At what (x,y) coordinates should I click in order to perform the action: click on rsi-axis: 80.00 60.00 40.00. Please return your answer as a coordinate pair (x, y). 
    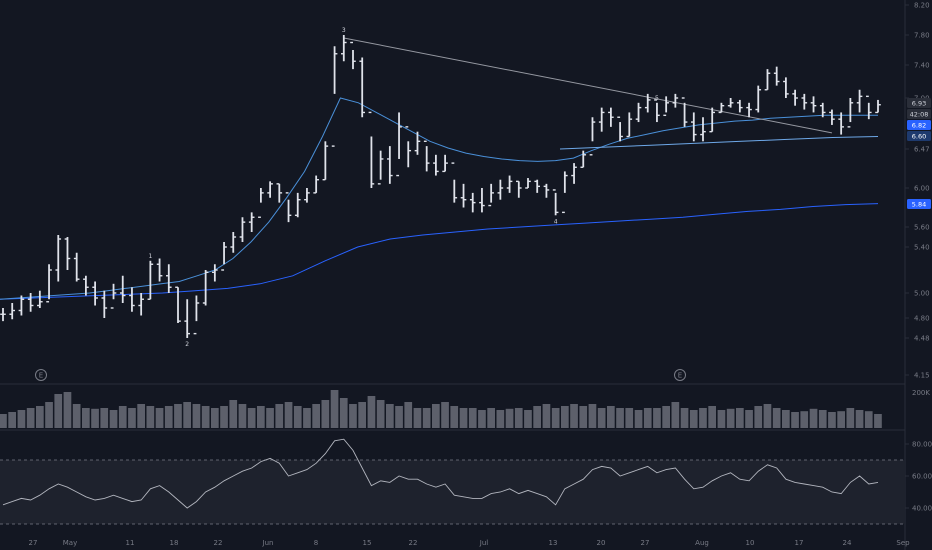
    Looking at the image, I should click on (918, 477).